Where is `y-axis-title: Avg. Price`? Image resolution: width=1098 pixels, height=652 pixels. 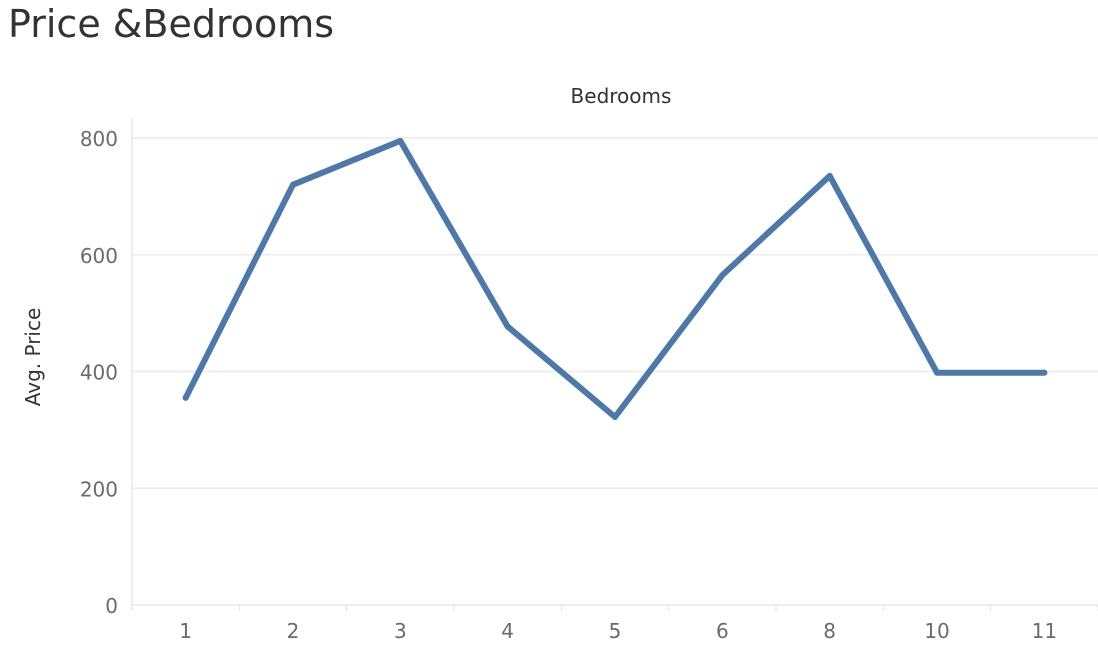 y-axis-title: Avg. Price is located at coordinates (33, 357).